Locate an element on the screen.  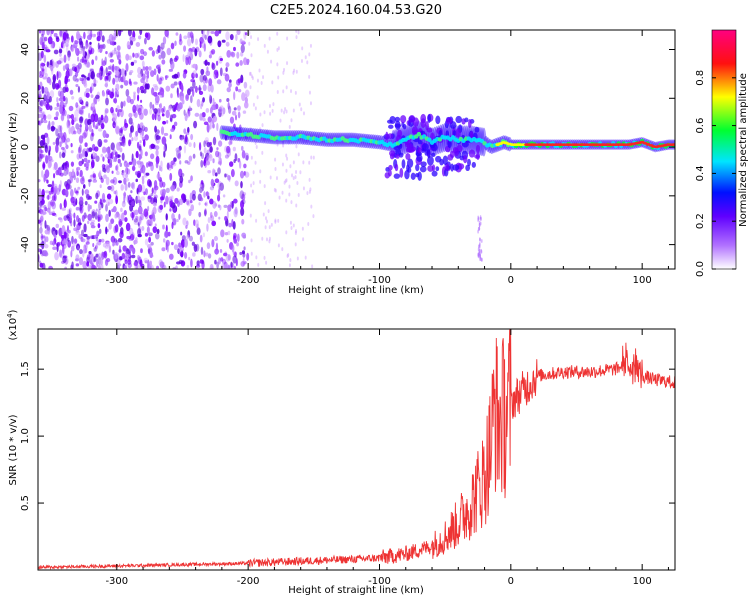
signal-peak is located at coordinates (673, 145).